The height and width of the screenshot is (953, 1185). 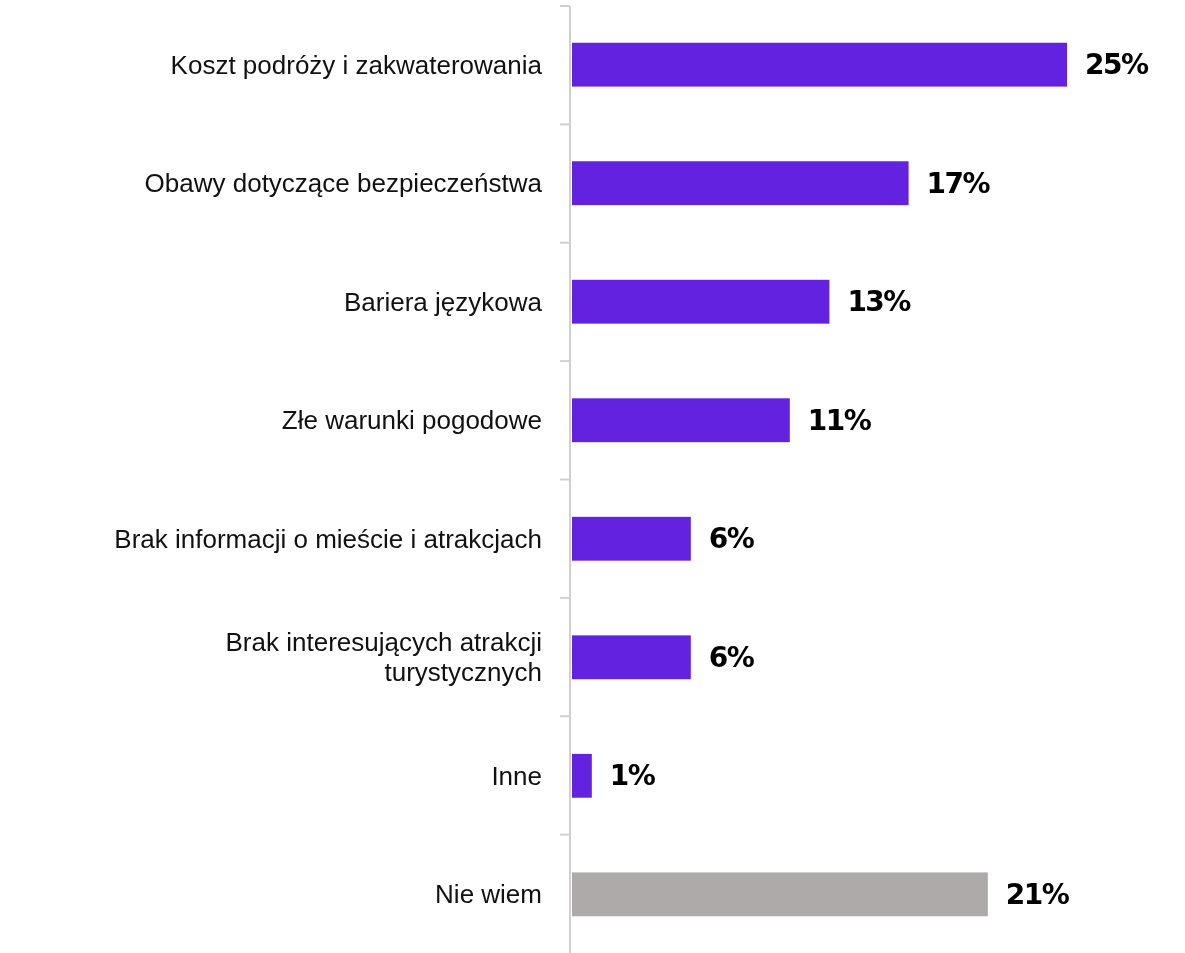 I want to click on data-label: 21%, so click(x=1037, y=894).